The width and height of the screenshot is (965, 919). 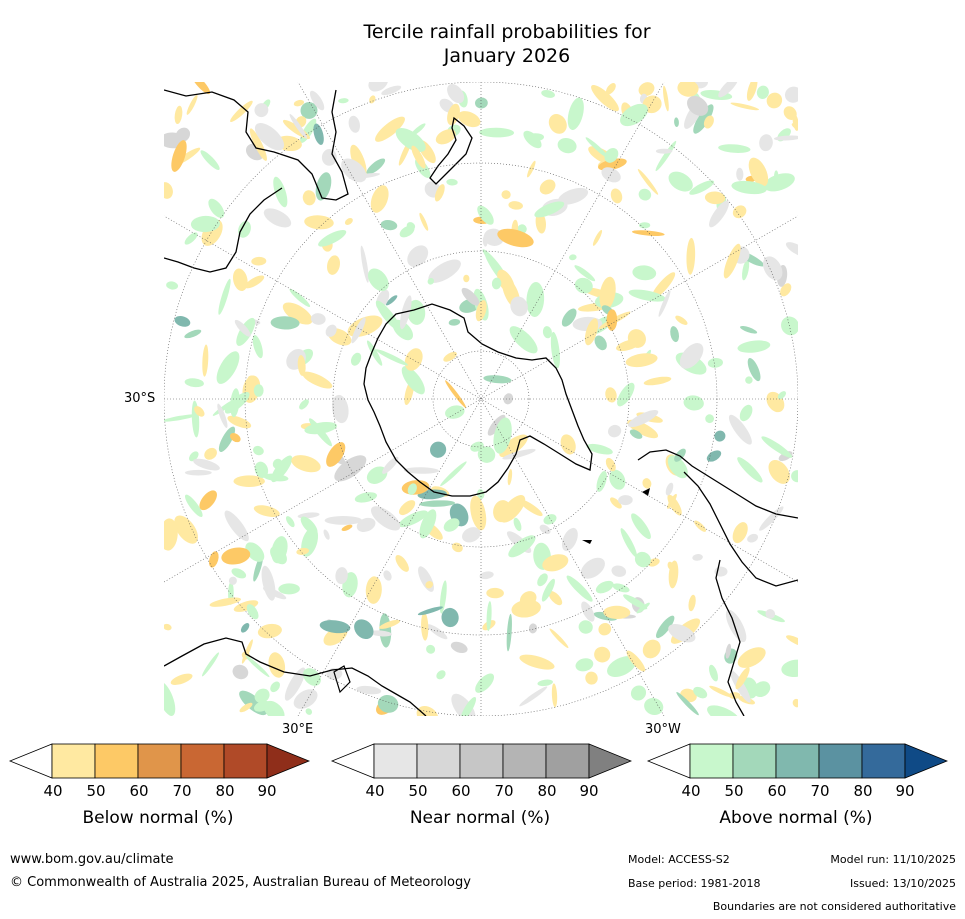 I want to click on model-run-date: Model run: 11/10/2025, so click(x=893, y=859).